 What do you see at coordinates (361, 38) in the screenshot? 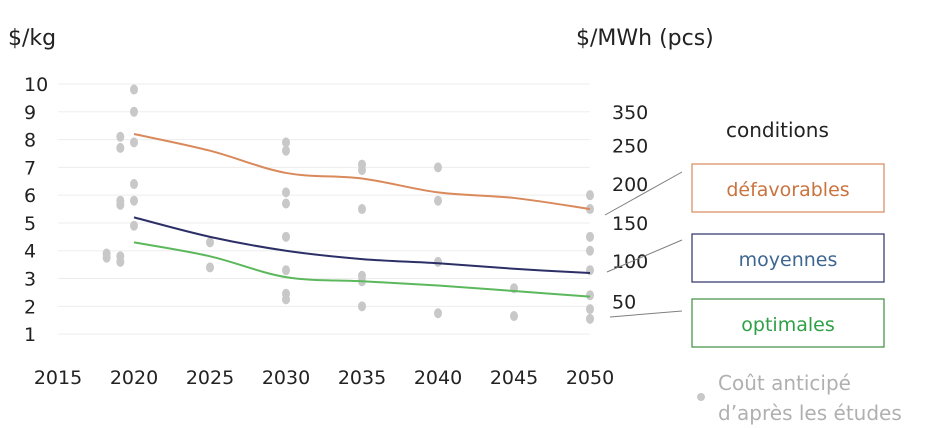
I see `axes: $/kg $/MWh (pcs)` at bounding box center [361, 38].